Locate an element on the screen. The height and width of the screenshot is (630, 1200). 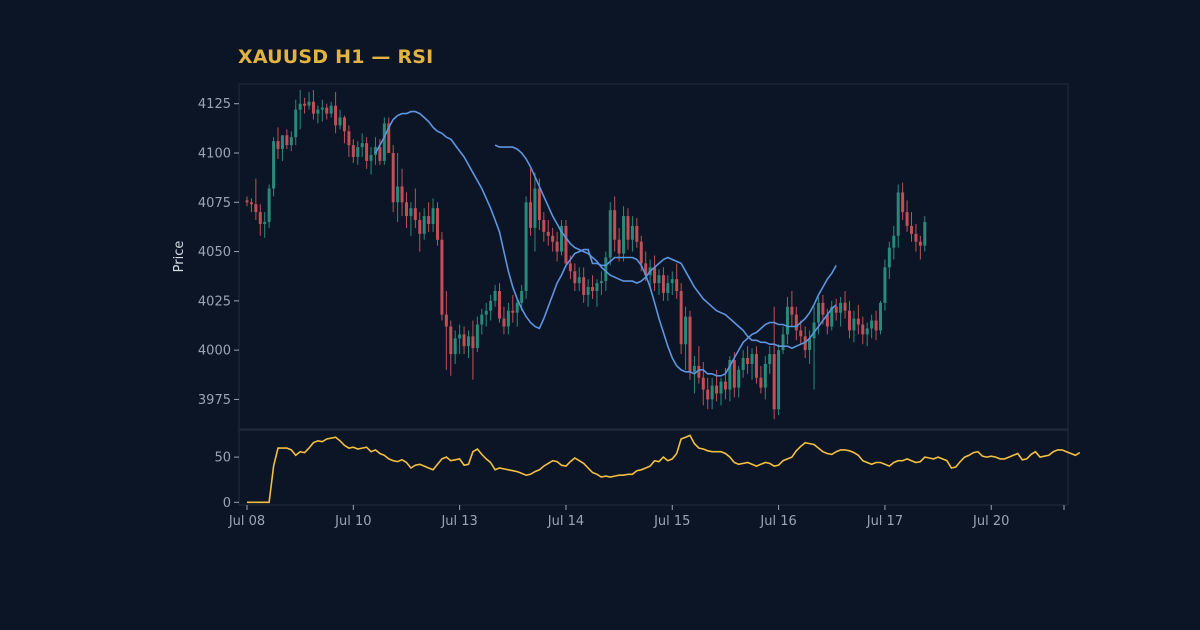
price-tick-label: 4025 is located at coordinates (214, 301).